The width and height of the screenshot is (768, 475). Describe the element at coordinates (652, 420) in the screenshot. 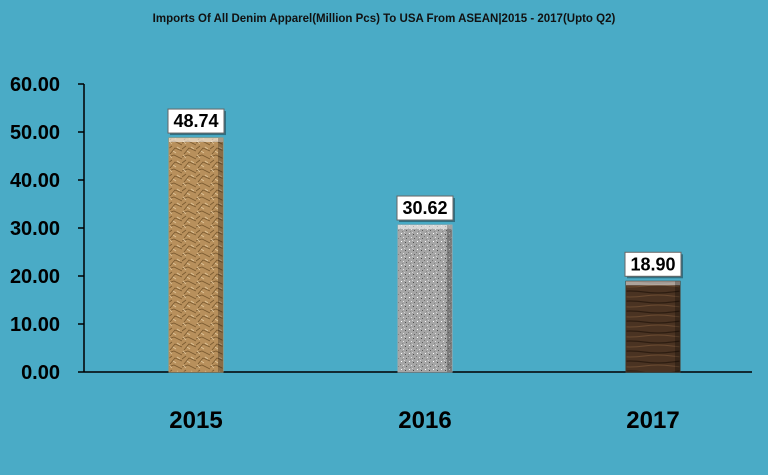

I see `x-tick-label: 2017` at that location.